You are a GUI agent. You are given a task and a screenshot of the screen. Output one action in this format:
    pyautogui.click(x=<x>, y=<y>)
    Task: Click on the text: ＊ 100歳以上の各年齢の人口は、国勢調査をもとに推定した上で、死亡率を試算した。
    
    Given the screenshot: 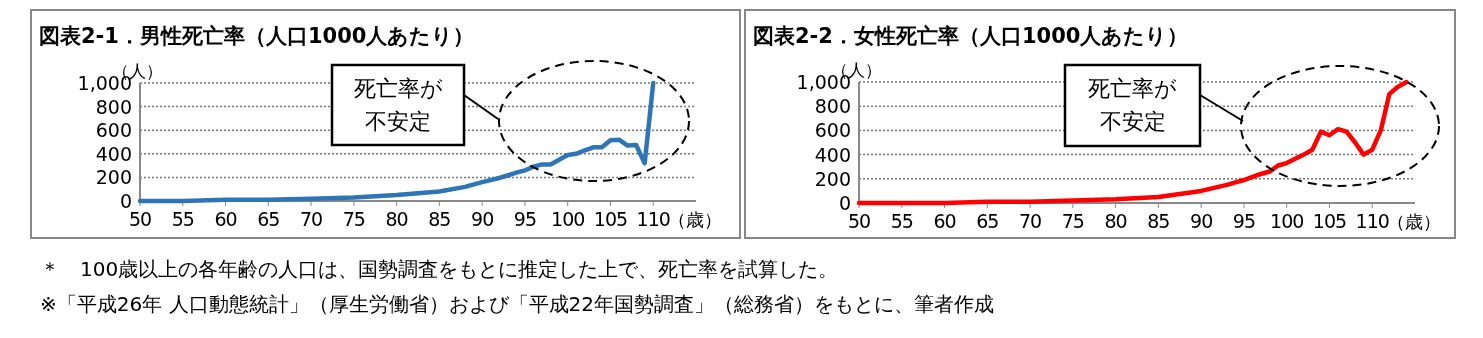 What is the action you would take?
    pyautogui.click(x=439, y=269)
    